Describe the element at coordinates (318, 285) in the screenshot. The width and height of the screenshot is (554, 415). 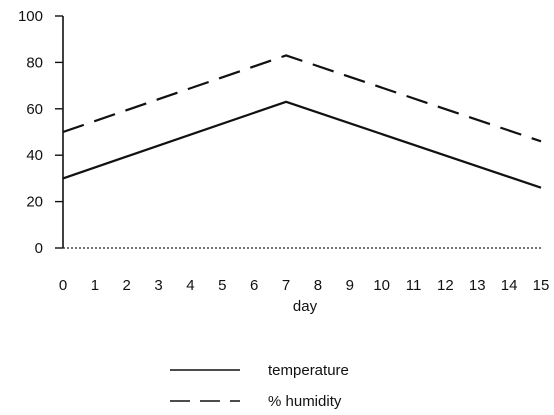
I see `x-tick-label: 8` at that location.